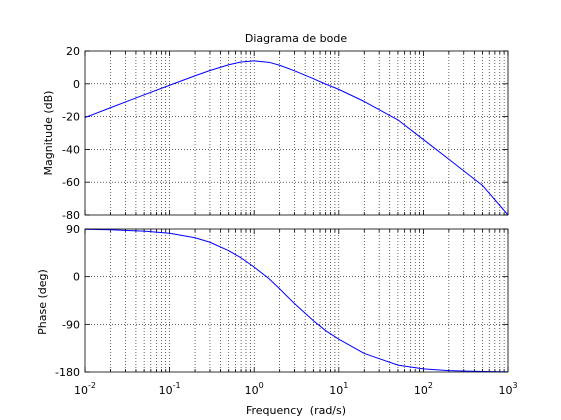 This screenshot has height=420, width=561. I want to click on magnitude-y-tick-label: 20, so click(73, 51).